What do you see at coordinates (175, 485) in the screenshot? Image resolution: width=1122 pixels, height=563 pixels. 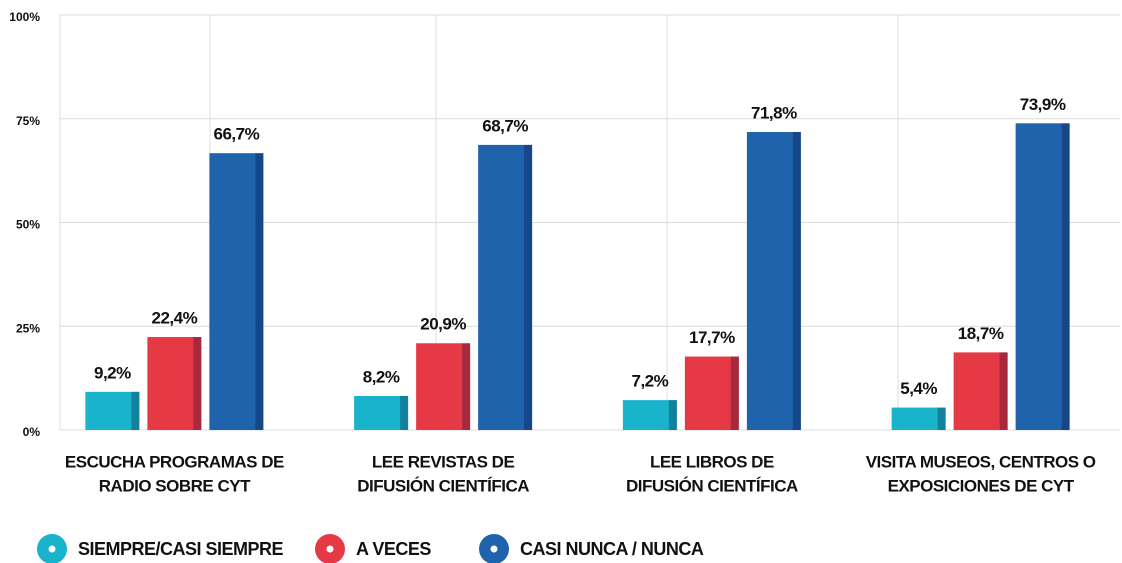 I see `x-tick-label: RADIO SOBRE CYT` at bounding box center [175, 485].